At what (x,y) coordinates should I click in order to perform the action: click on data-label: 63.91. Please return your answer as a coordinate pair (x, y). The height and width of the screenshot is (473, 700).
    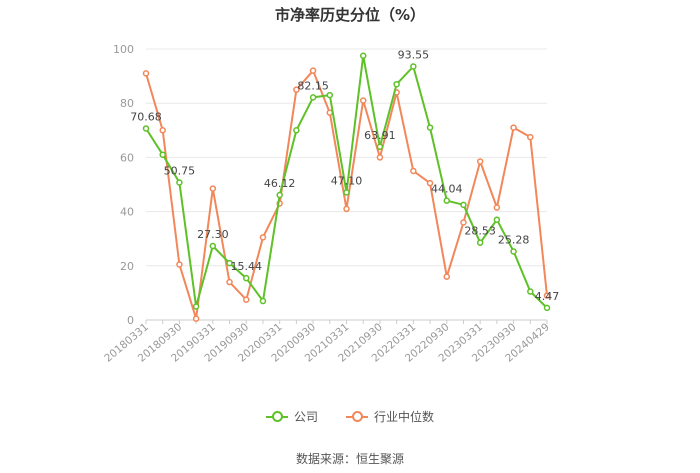
    Looking at the image, I should click on (380, 135).